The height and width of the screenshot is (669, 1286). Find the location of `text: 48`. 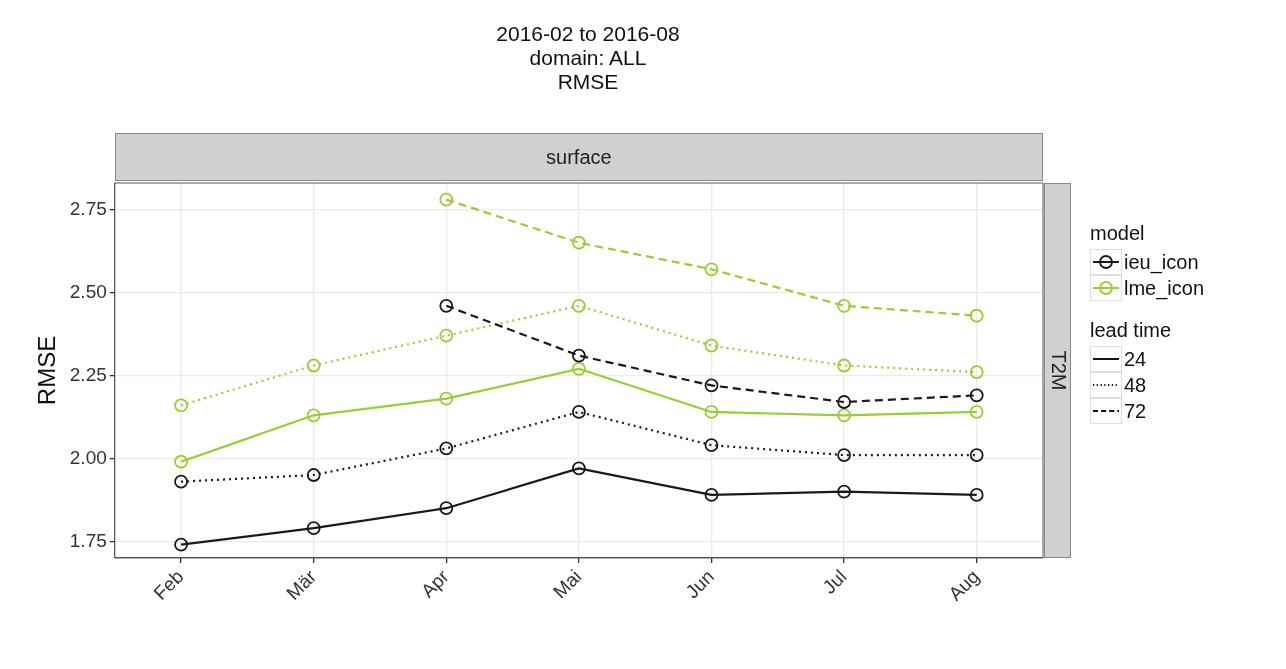

text: 48 is located at coordinates (1135, 385).